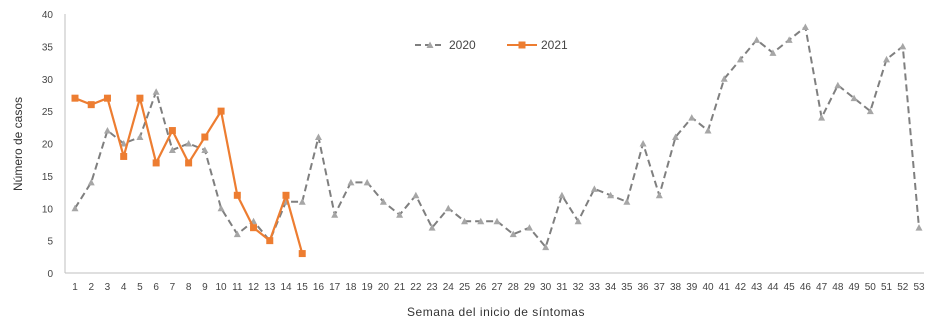 Image resolution: width=932 pixels, height=323 pixels. What do you see at coordinates (303, 287) in the screenshot?
I see `x-tick-label: 15` at bounding box center [303, 287].